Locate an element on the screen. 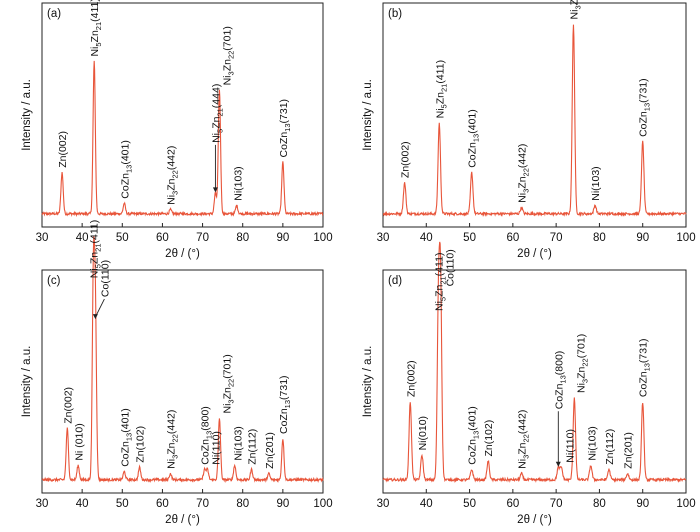 Image resolution: width=700 pixels, height=532 pixels. panel-label: (a) is located at coordinates (54, 14).